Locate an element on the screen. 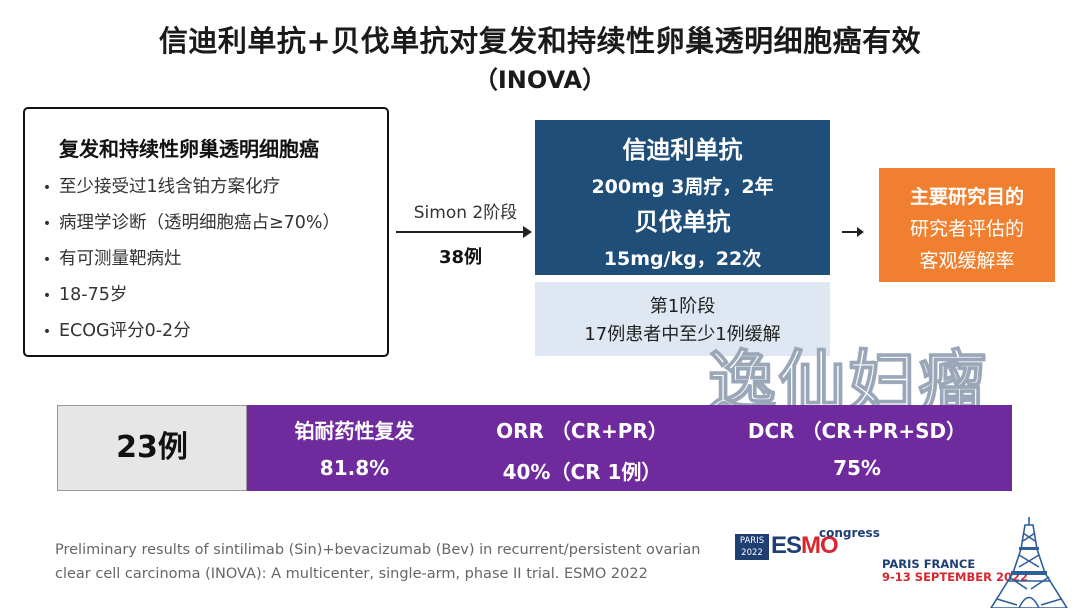 The width and height of the screenshot is (1080, 608). esmo-city-badge: PARIS 2022 is located at coordinates (752, 547).